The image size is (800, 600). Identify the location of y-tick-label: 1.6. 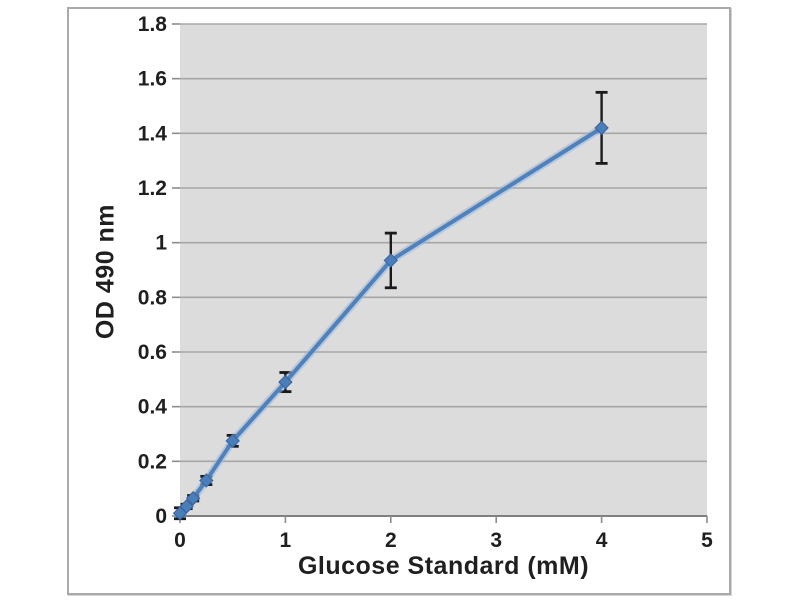
(152, 79).